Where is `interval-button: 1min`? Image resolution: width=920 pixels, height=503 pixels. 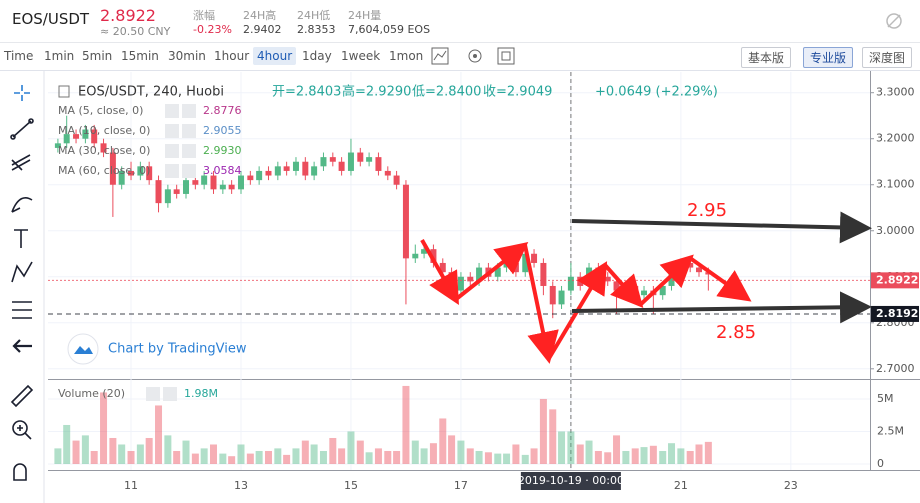 interval-button: 1min is located at coordinates (59, 56).